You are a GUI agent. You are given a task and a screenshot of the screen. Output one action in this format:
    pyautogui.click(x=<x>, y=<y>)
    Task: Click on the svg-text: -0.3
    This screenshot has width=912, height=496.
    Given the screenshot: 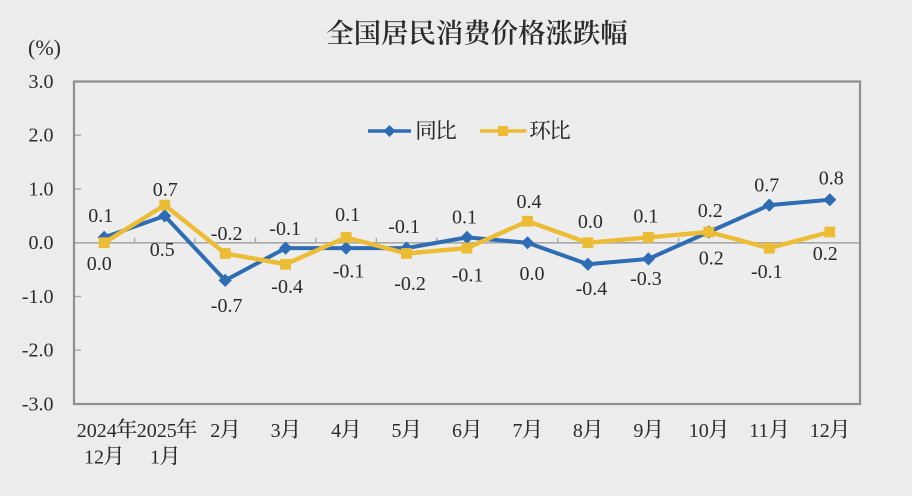 What is the action you would take?
    pyautogui.click(x=646, y=279)
    